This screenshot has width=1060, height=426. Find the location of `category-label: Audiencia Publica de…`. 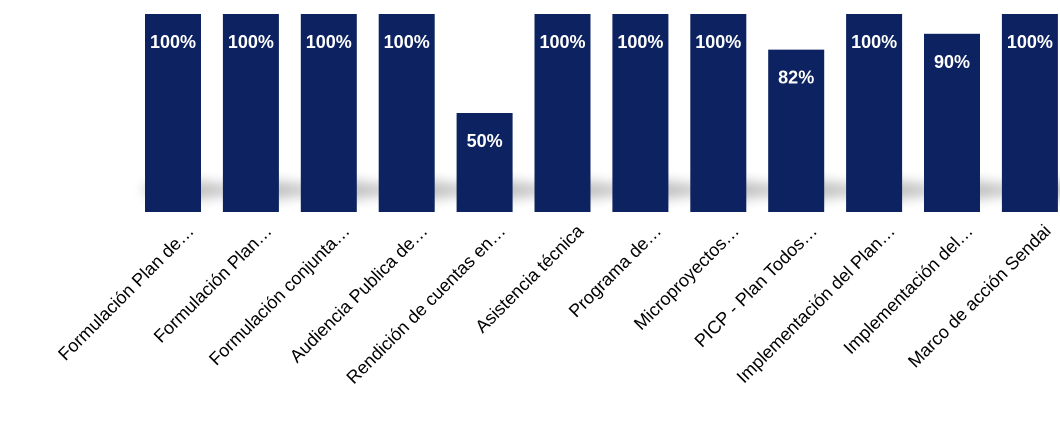

category-label: Audiencia Publica de… is located at coordinates (359, 294).